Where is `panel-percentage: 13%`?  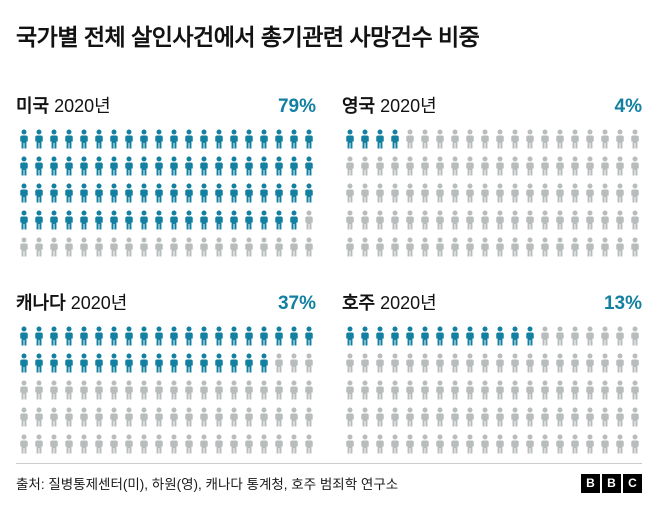 panel-percentage: 13% is located at coordinates (622, 303).